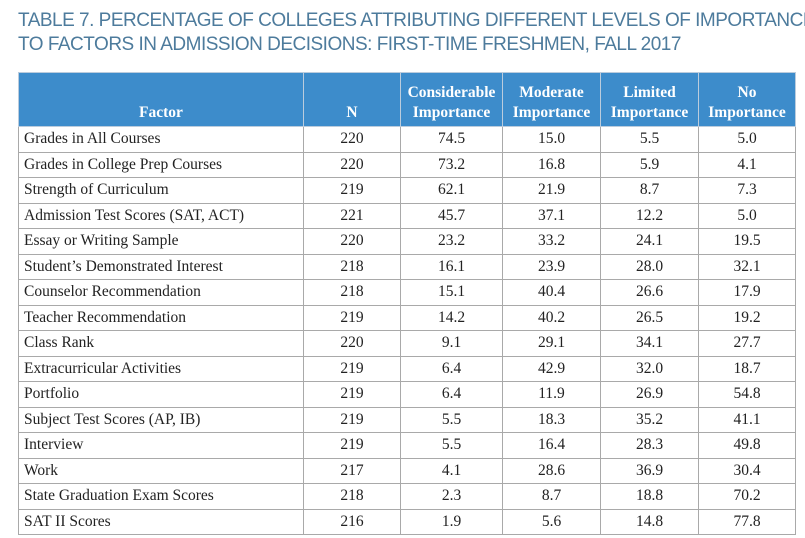  I want to click on factor-cell: Admission Test Scores (SAT, ACT), so click(161, 215).